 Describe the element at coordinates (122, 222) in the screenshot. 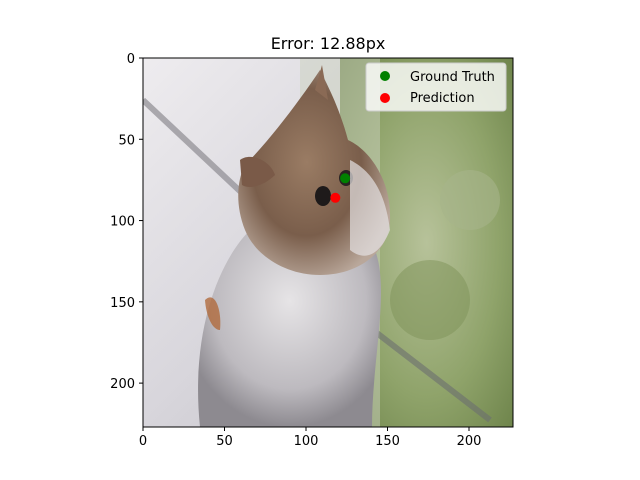

I see `y-tick-label: 100` at that location.